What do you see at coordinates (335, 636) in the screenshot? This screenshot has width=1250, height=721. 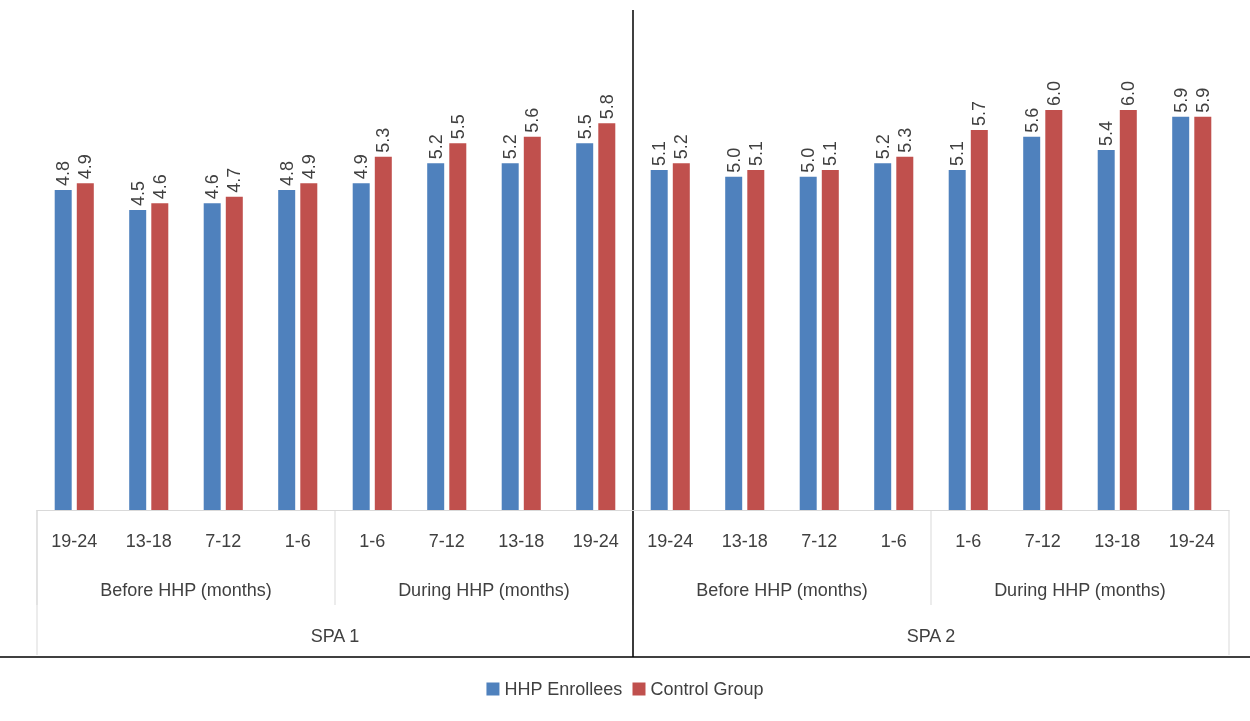 I see `text: SPA 1` at bounding box center [335, 636].